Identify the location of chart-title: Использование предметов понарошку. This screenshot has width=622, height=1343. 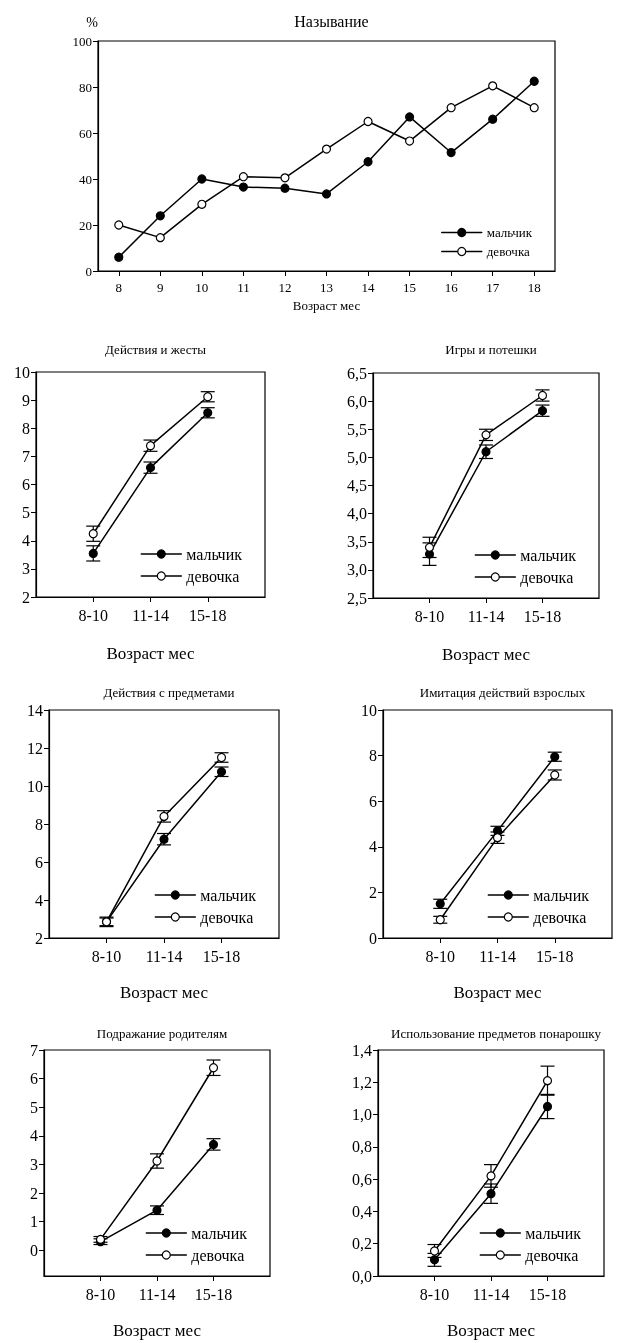
(496, 1033).